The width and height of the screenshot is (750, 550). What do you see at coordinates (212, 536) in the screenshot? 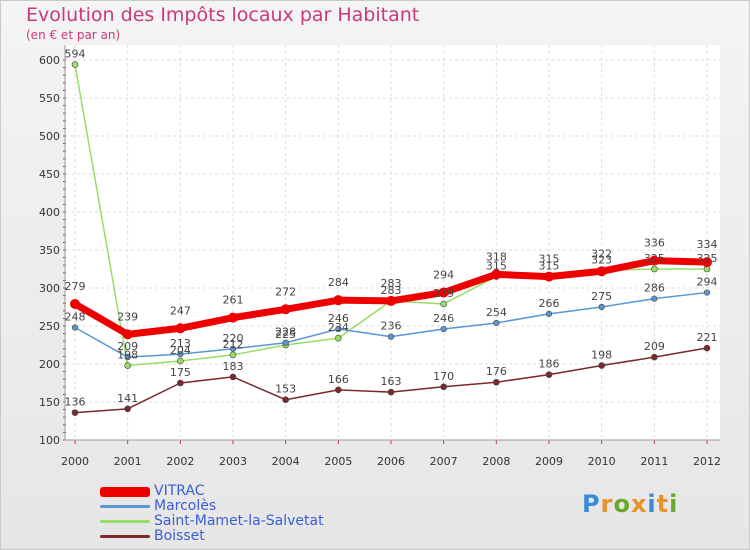
I see `legend-item: Boisset` at bounding box center [212, 536].